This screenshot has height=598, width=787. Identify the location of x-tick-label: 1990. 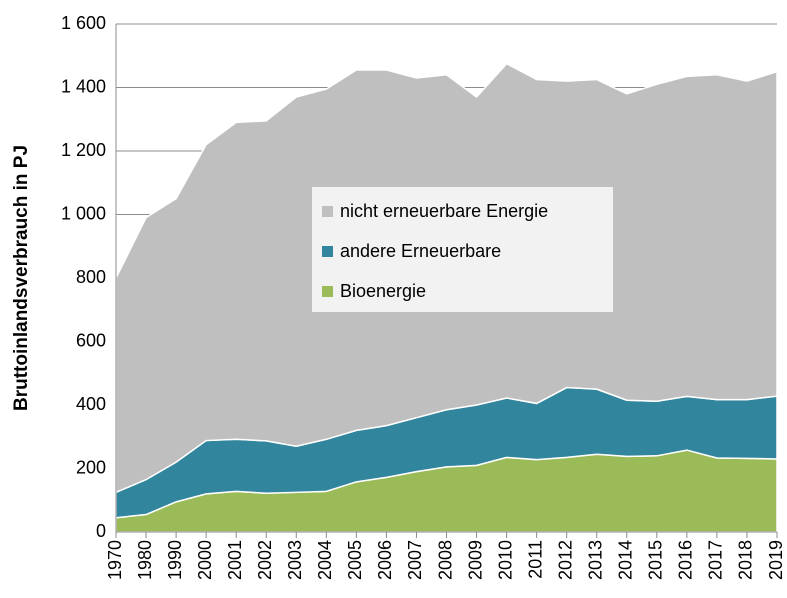
(175, 560).